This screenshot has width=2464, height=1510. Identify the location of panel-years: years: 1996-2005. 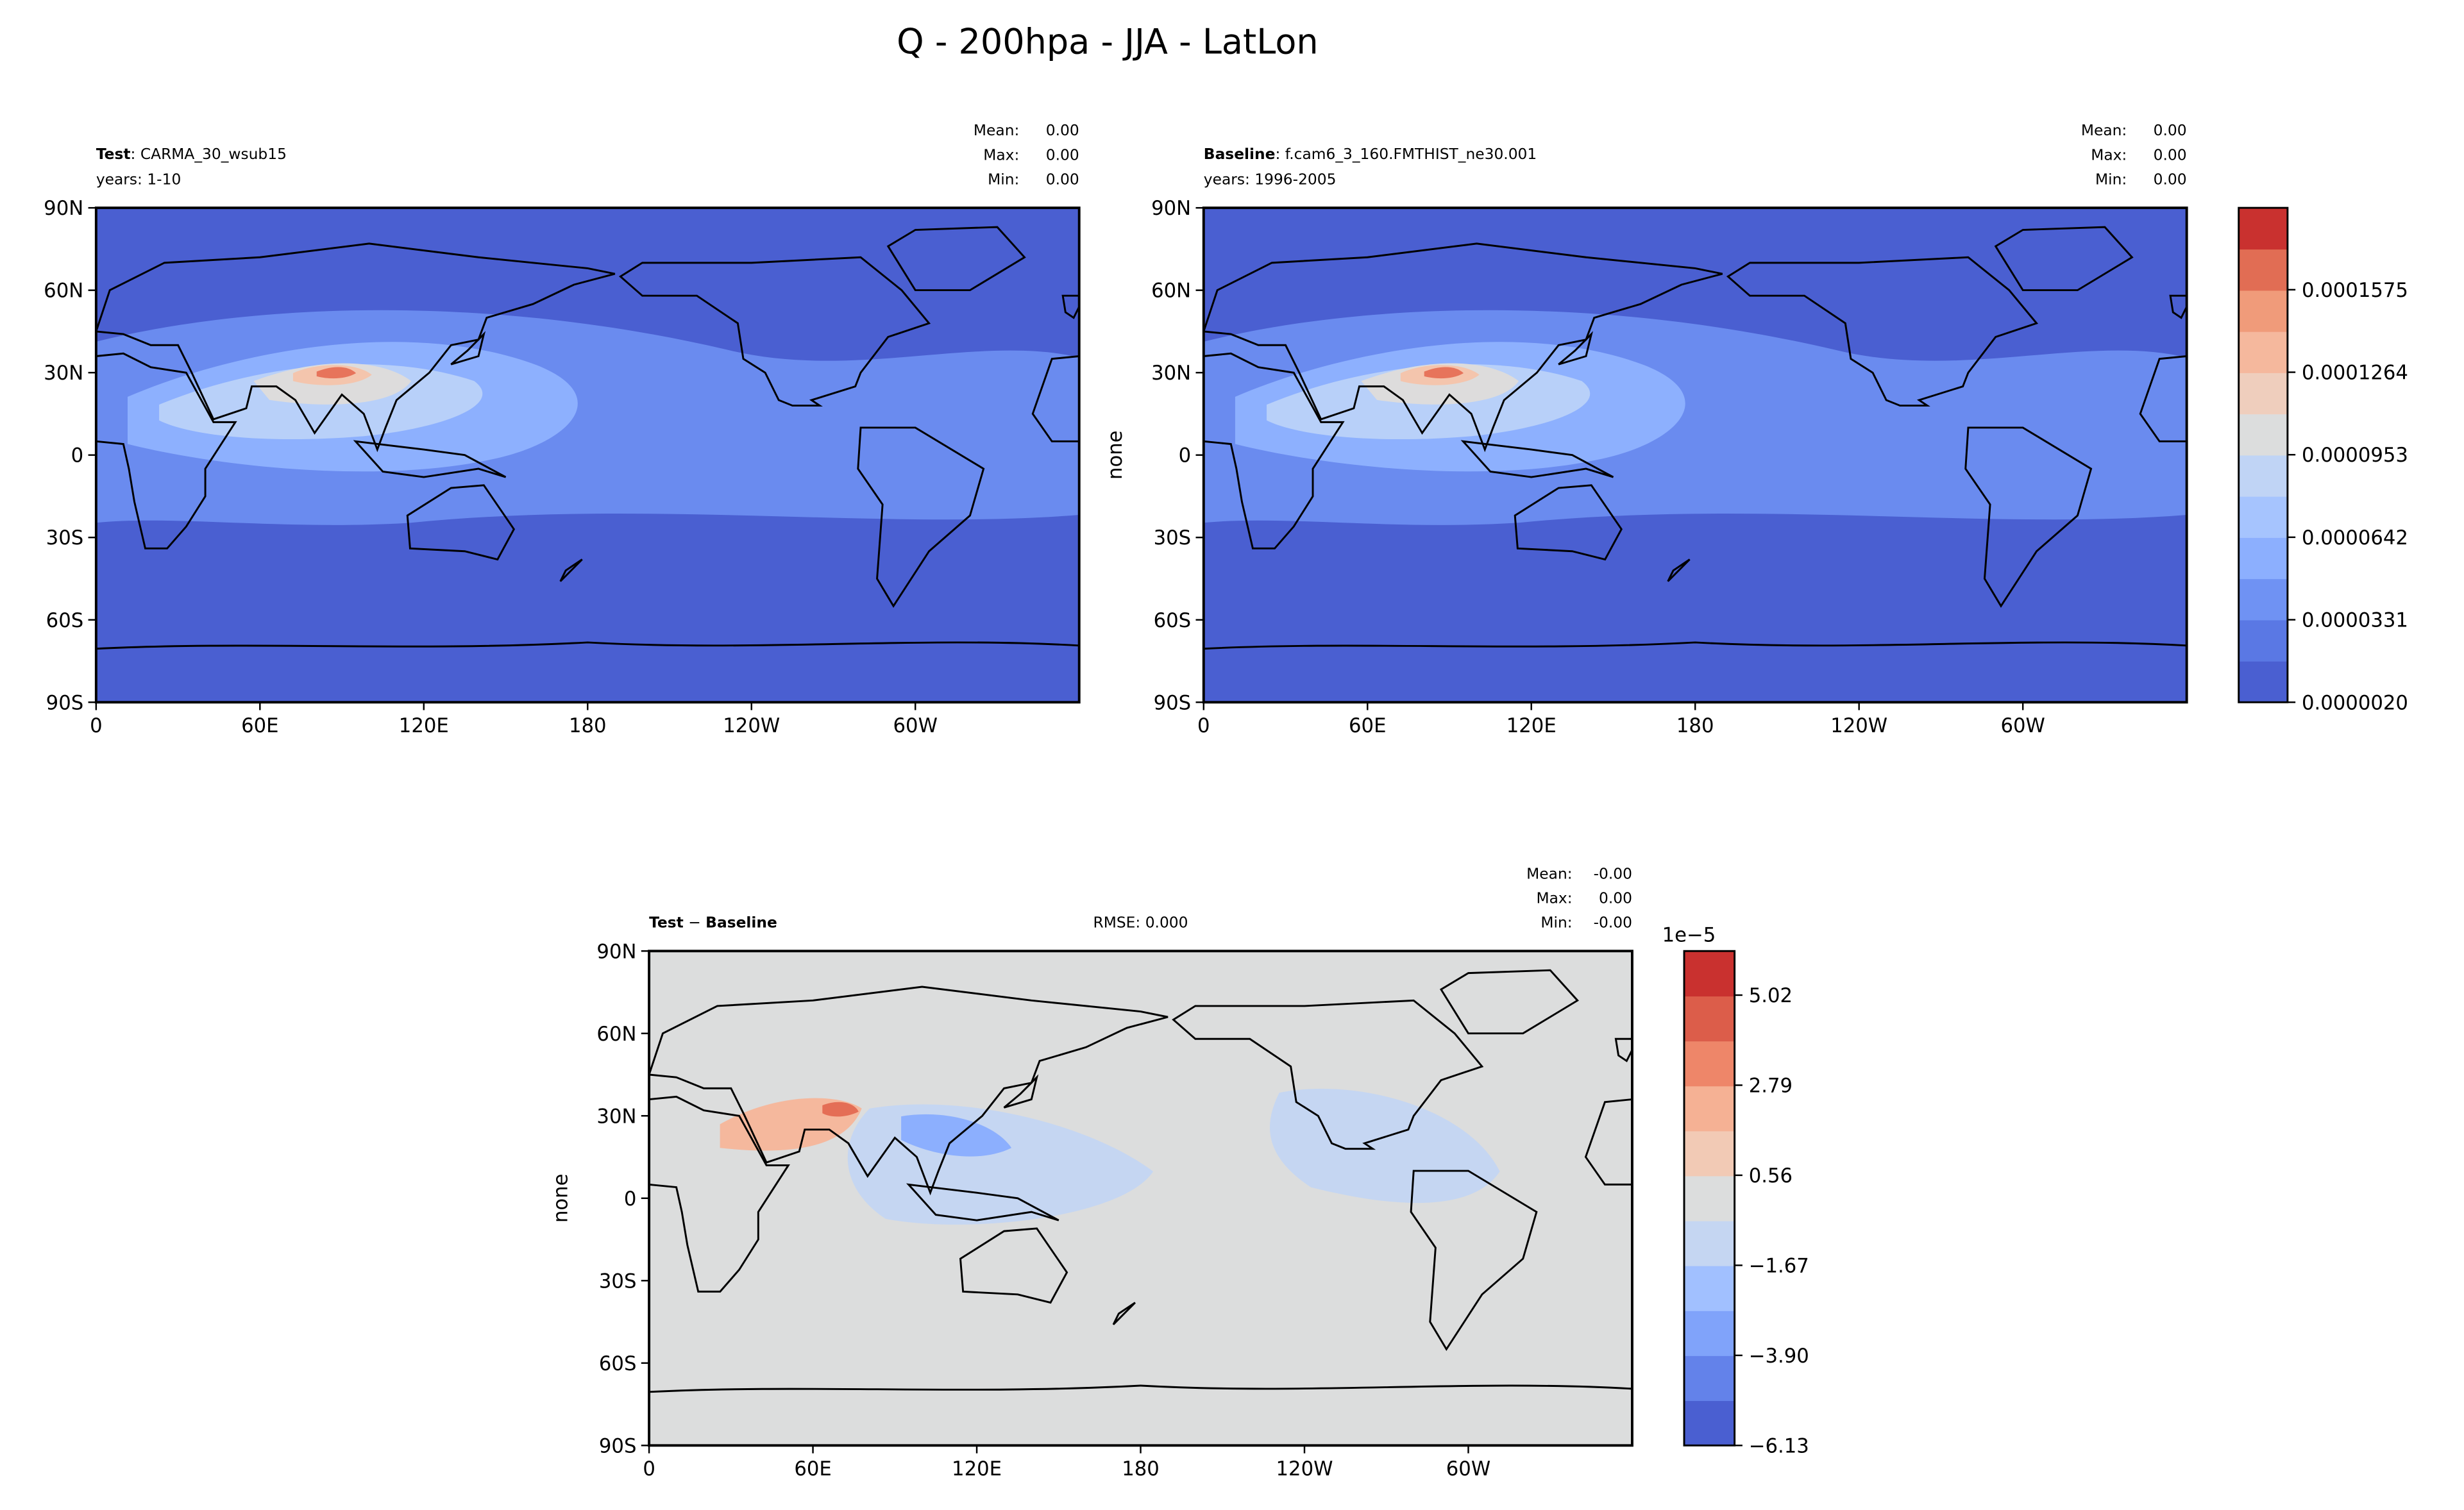
(1270, 179).